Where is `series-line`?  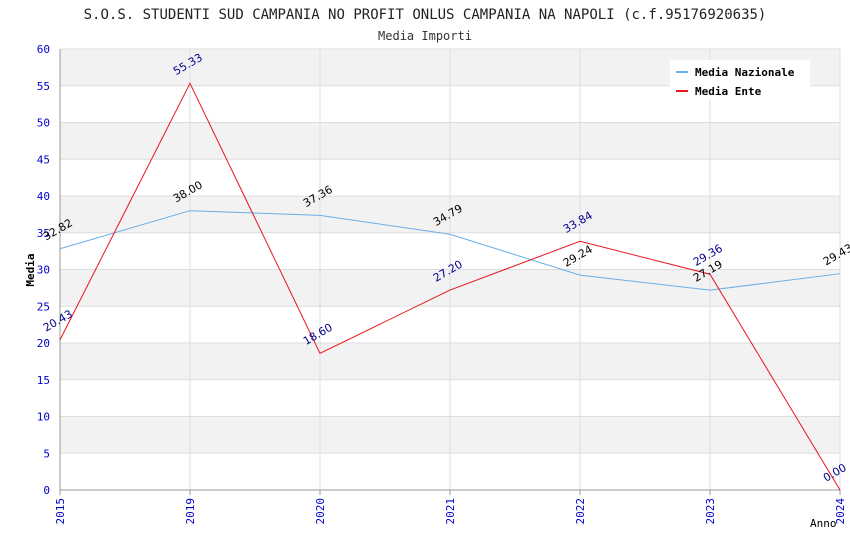
series-line is located at coordinates (450, 250).